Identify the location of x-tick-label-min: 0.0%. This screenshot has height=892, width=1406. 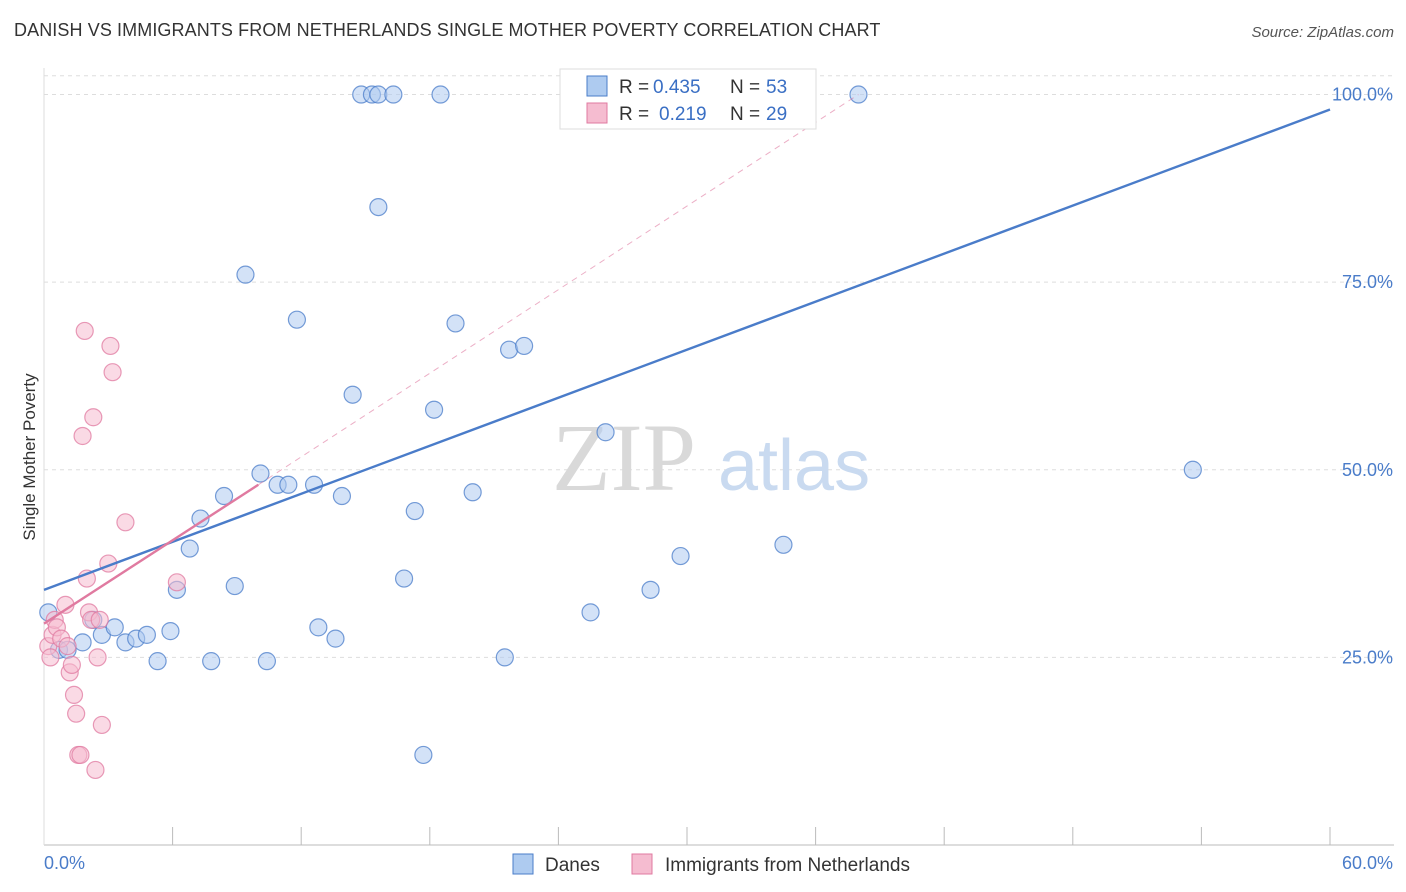
(64, 863).